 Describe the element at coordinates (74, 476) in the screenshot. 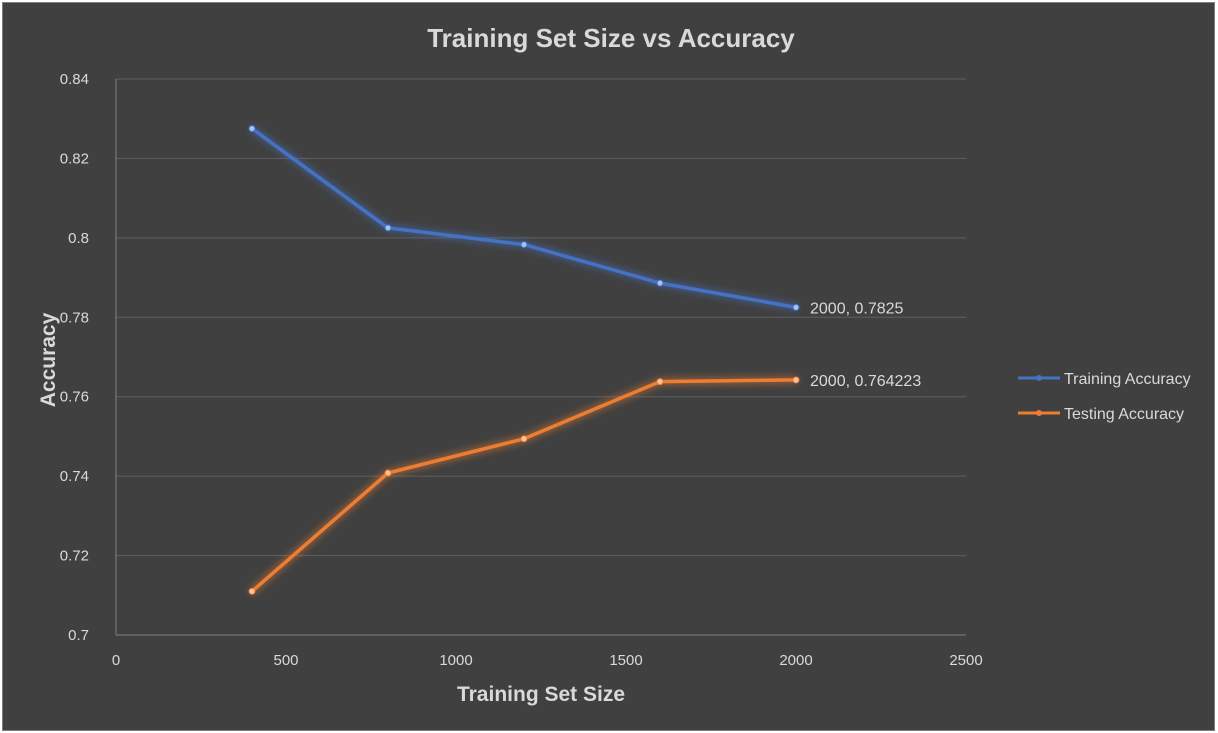

I see `y-tick-label: 0.74` at that location.